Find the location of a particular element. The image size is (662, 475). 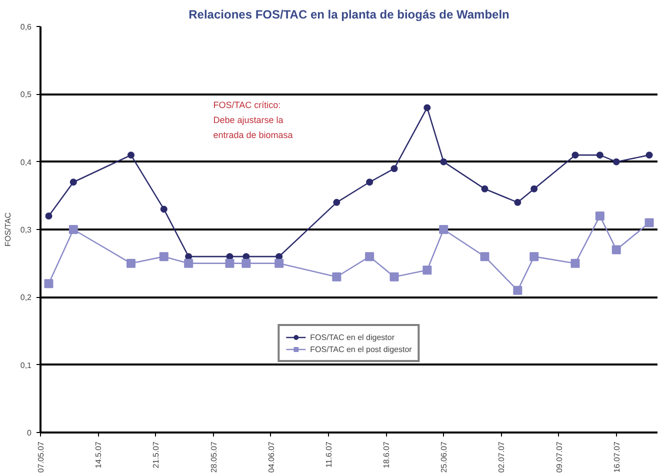

x-tick-label: 11.6.07 is located at coordinates (329, 454).